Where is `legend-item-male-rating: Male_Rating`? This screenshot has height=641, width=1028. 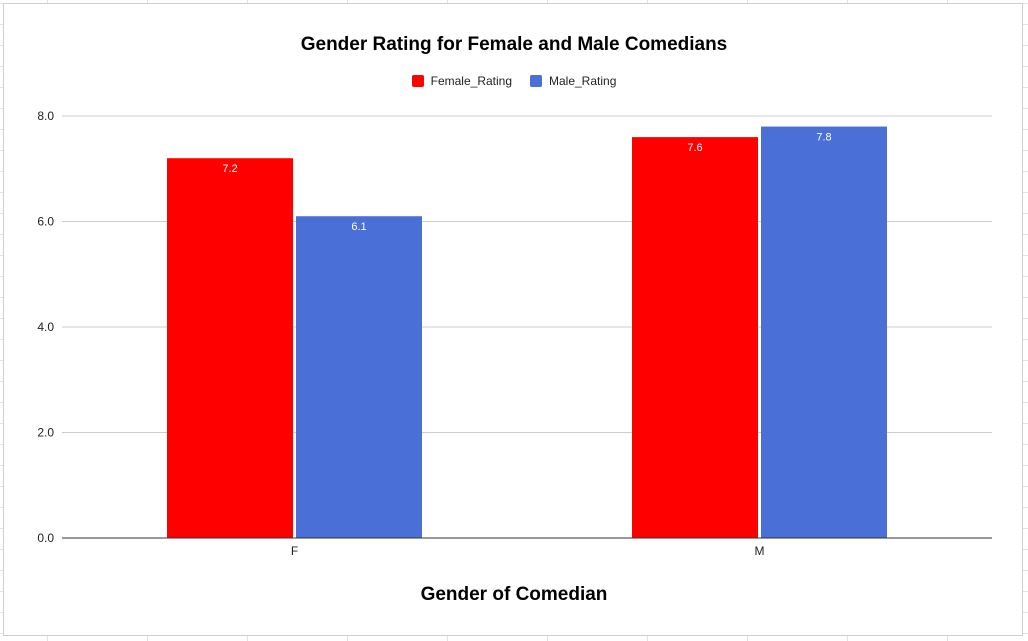
legend-item-male-rating: Male_Rating is located at coordinates (573, 81).